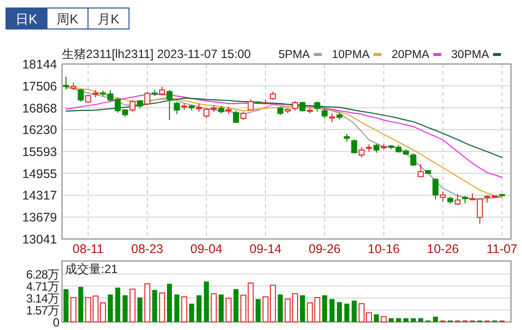  Describe the element at coordinates (40, 86) in the screenshot. I see `y-tick-label: 17506` at that location.